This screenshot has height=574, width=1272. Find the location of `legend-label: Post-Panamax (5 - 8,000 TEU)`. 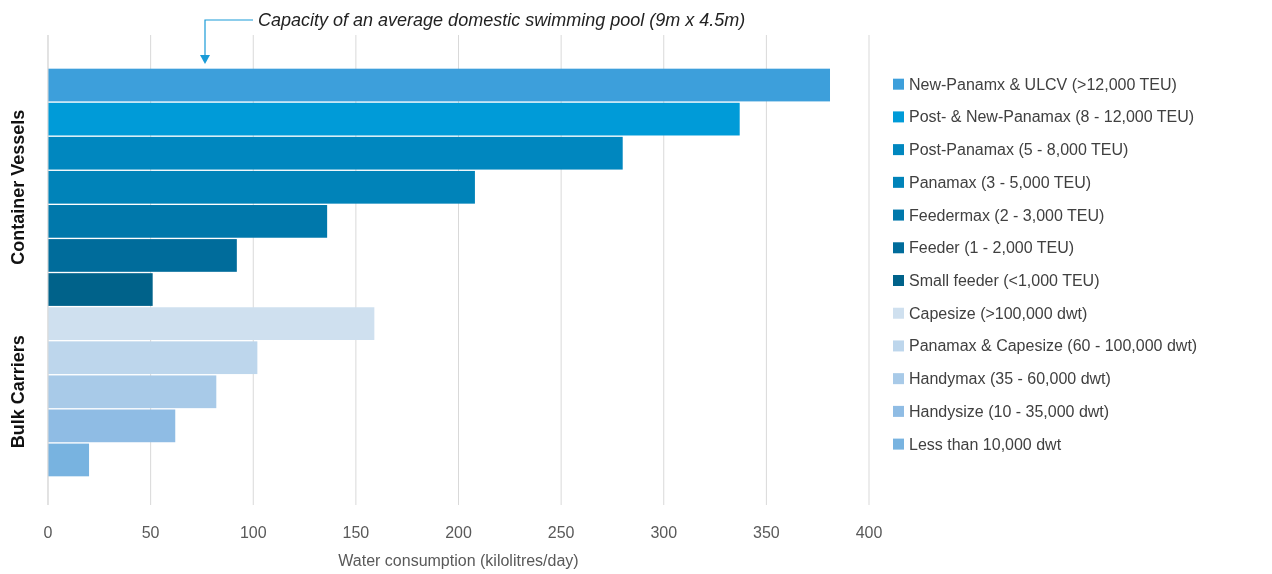

legend-label: Post-Panamax (5 - 8,000 TEU) is located at coordinates (1019, 150).